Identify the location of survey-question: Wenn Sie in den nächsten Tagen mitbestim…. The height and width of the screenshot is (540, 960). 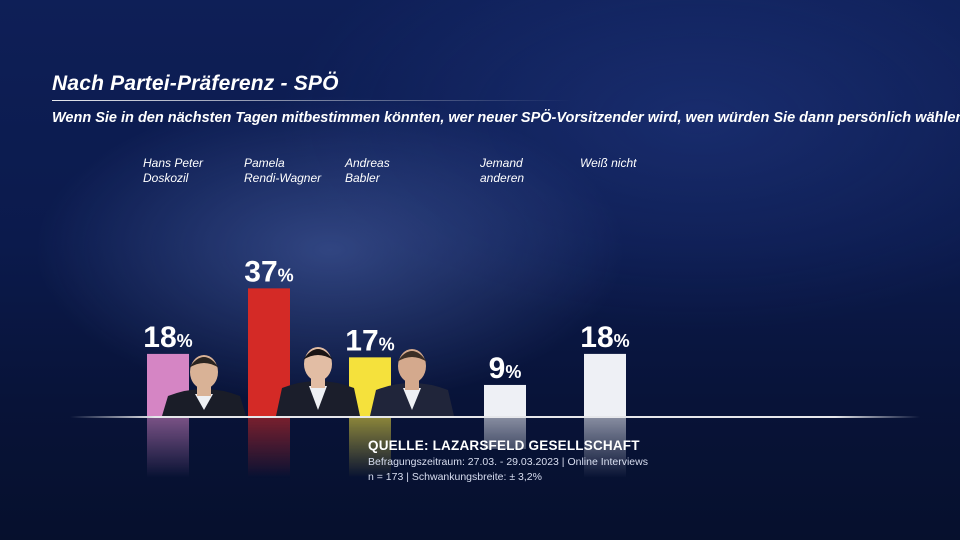
(506, 118).